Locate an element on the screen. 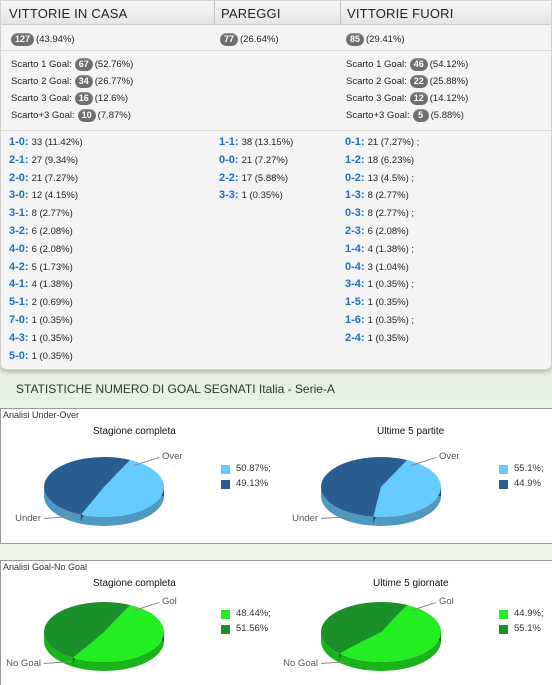  home-total-pct: (43.94%) is located at coordinates (55, 39).